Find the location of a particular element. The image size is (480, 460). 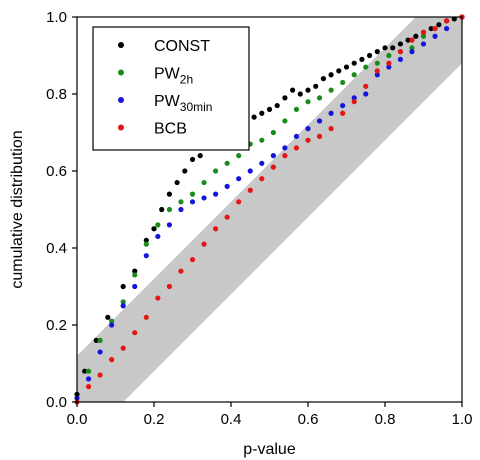

y-axis: 0.0 0.2 0.4 0.6 0.8 1.0 is located at coordinates (61, 210).